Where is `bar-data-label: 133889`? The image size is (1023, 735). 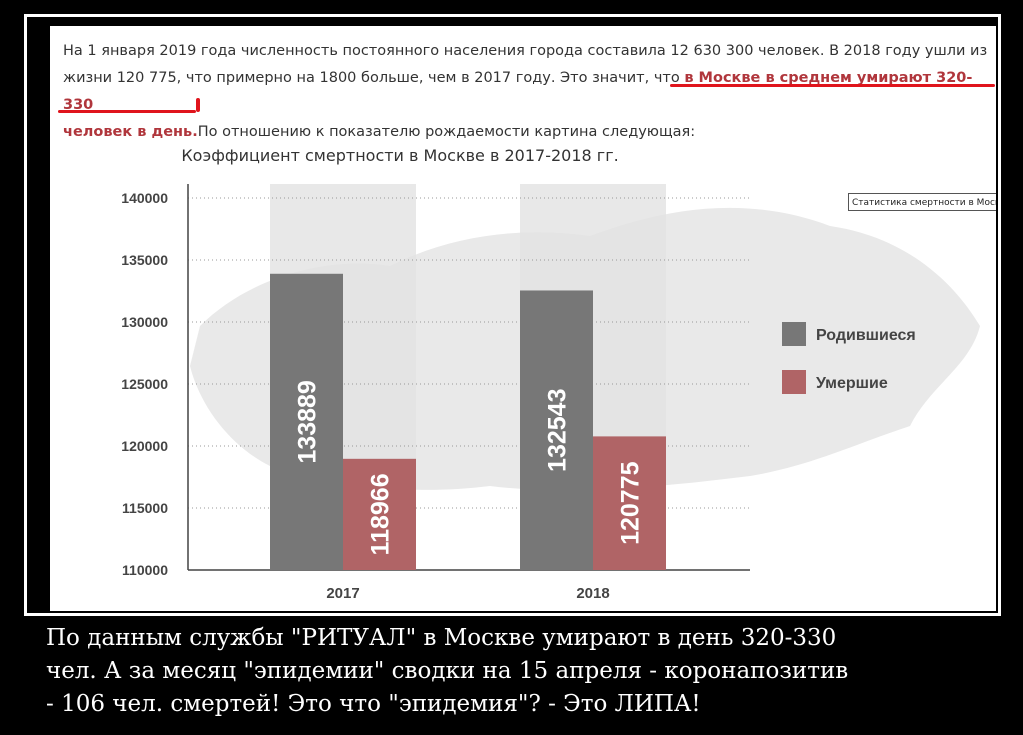
bar-data-label: 133889 is located at coordinates (308, 421).